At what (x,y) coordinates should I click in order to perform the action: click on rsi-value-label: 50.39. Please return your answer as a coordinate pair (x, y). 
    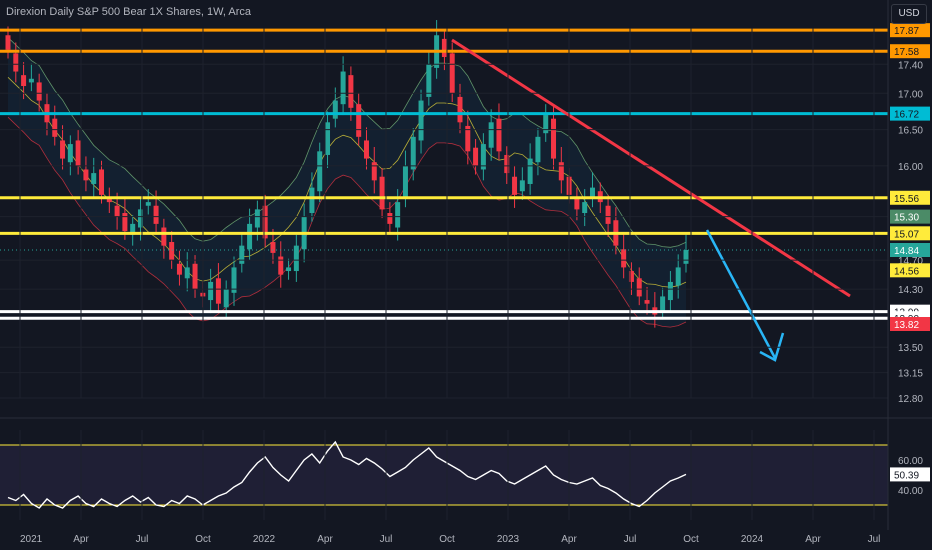
    Looking at the image, I should click on (906, 475).